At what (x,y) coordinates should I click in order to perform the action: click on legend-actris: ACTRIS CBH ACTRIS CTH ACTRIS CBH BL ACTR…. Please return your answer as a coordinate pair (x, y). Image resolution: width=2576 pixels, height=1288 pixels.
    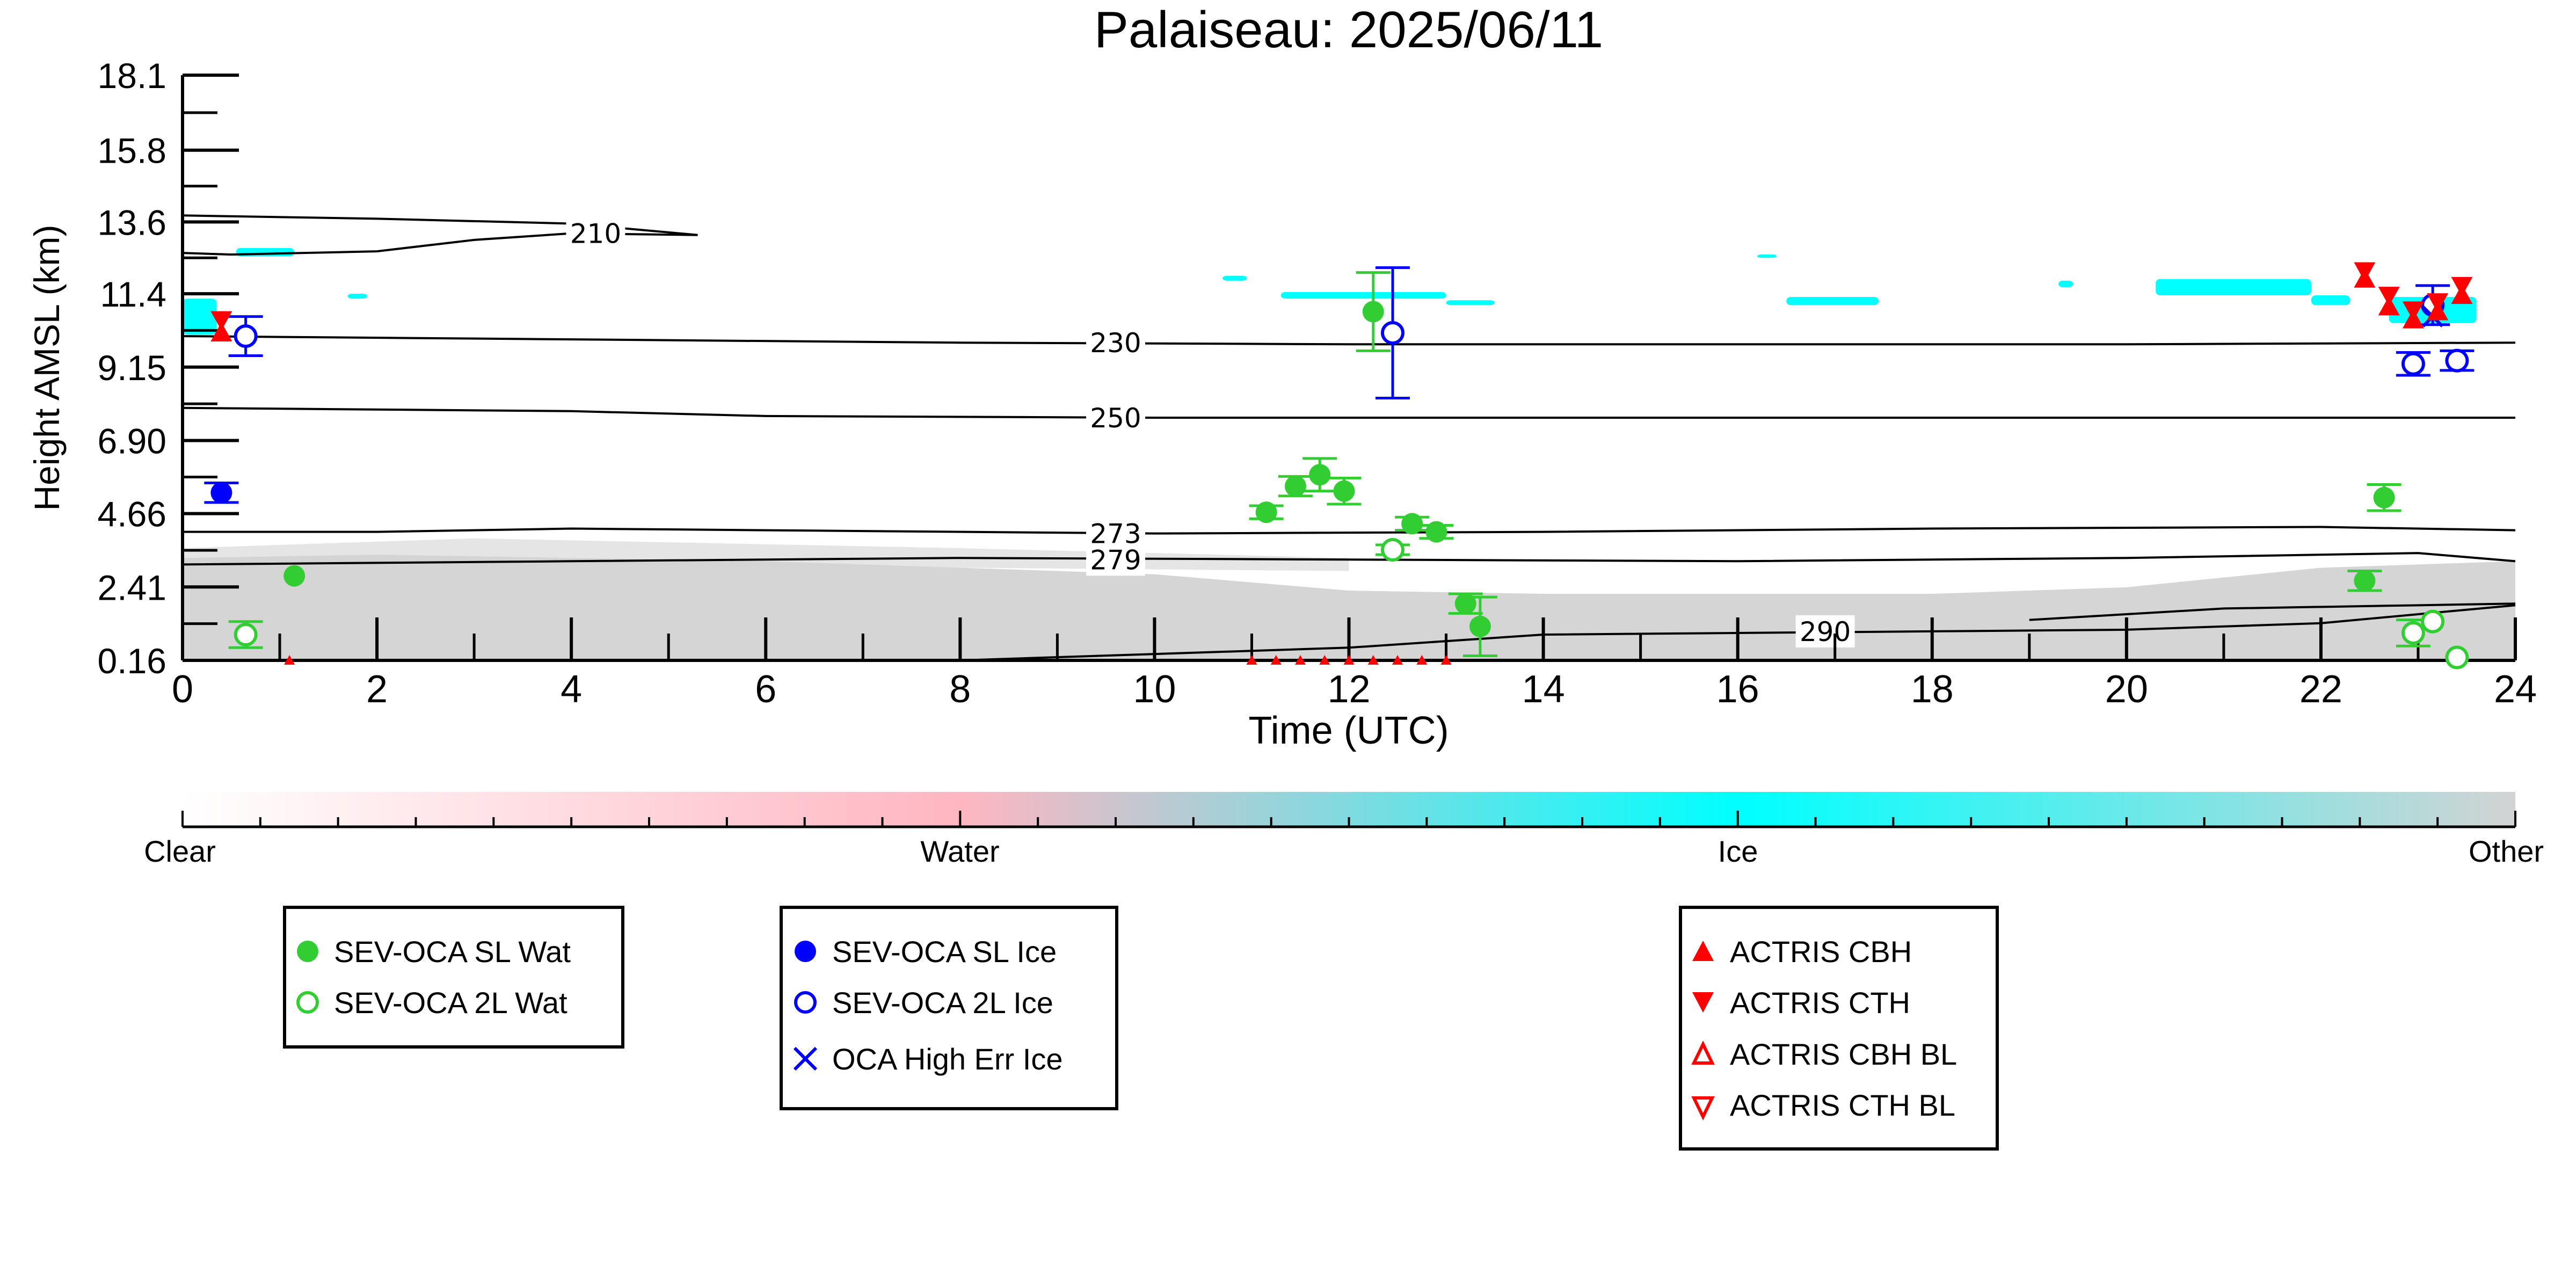
    Looking at the image, I should click on (1839, 1028).